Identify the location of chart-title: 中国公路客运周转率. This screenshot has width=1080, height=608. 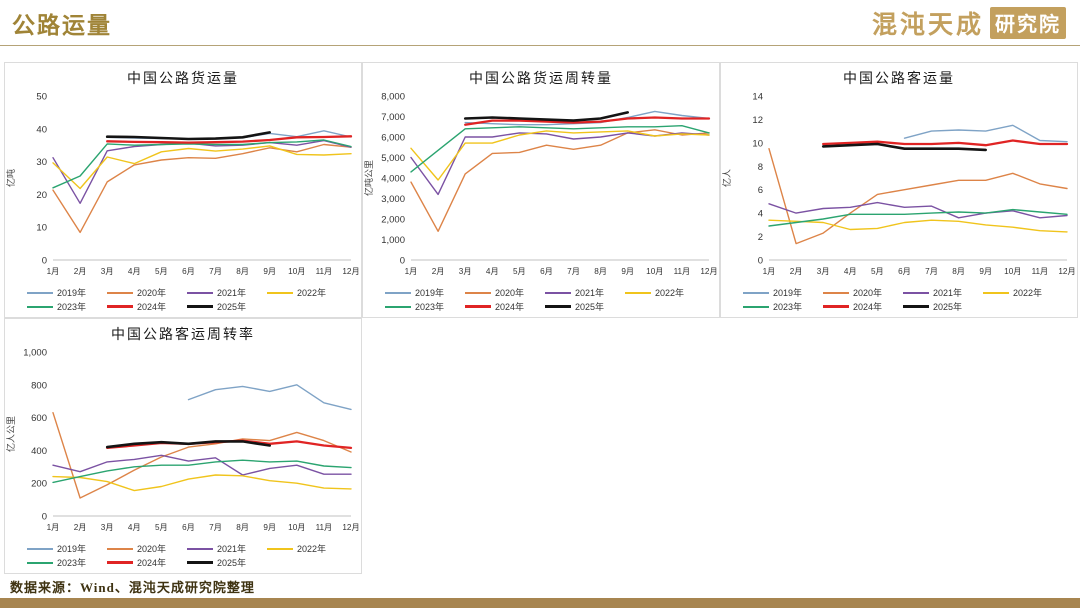
(183, 335).